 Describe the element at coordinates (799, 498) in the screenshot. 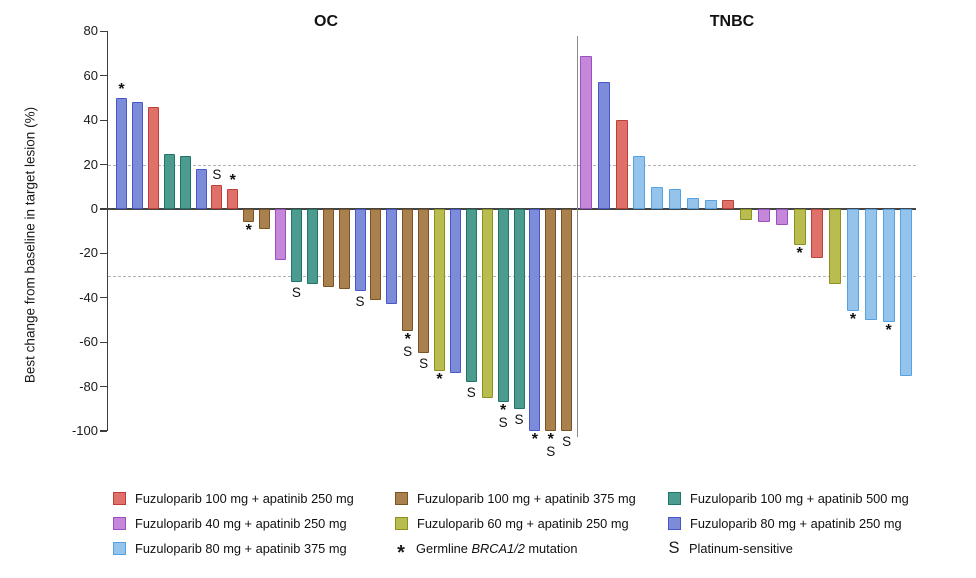

I see `legend-label: Fuzuloparib 100 mg + apatinib 500 mg` at that location.